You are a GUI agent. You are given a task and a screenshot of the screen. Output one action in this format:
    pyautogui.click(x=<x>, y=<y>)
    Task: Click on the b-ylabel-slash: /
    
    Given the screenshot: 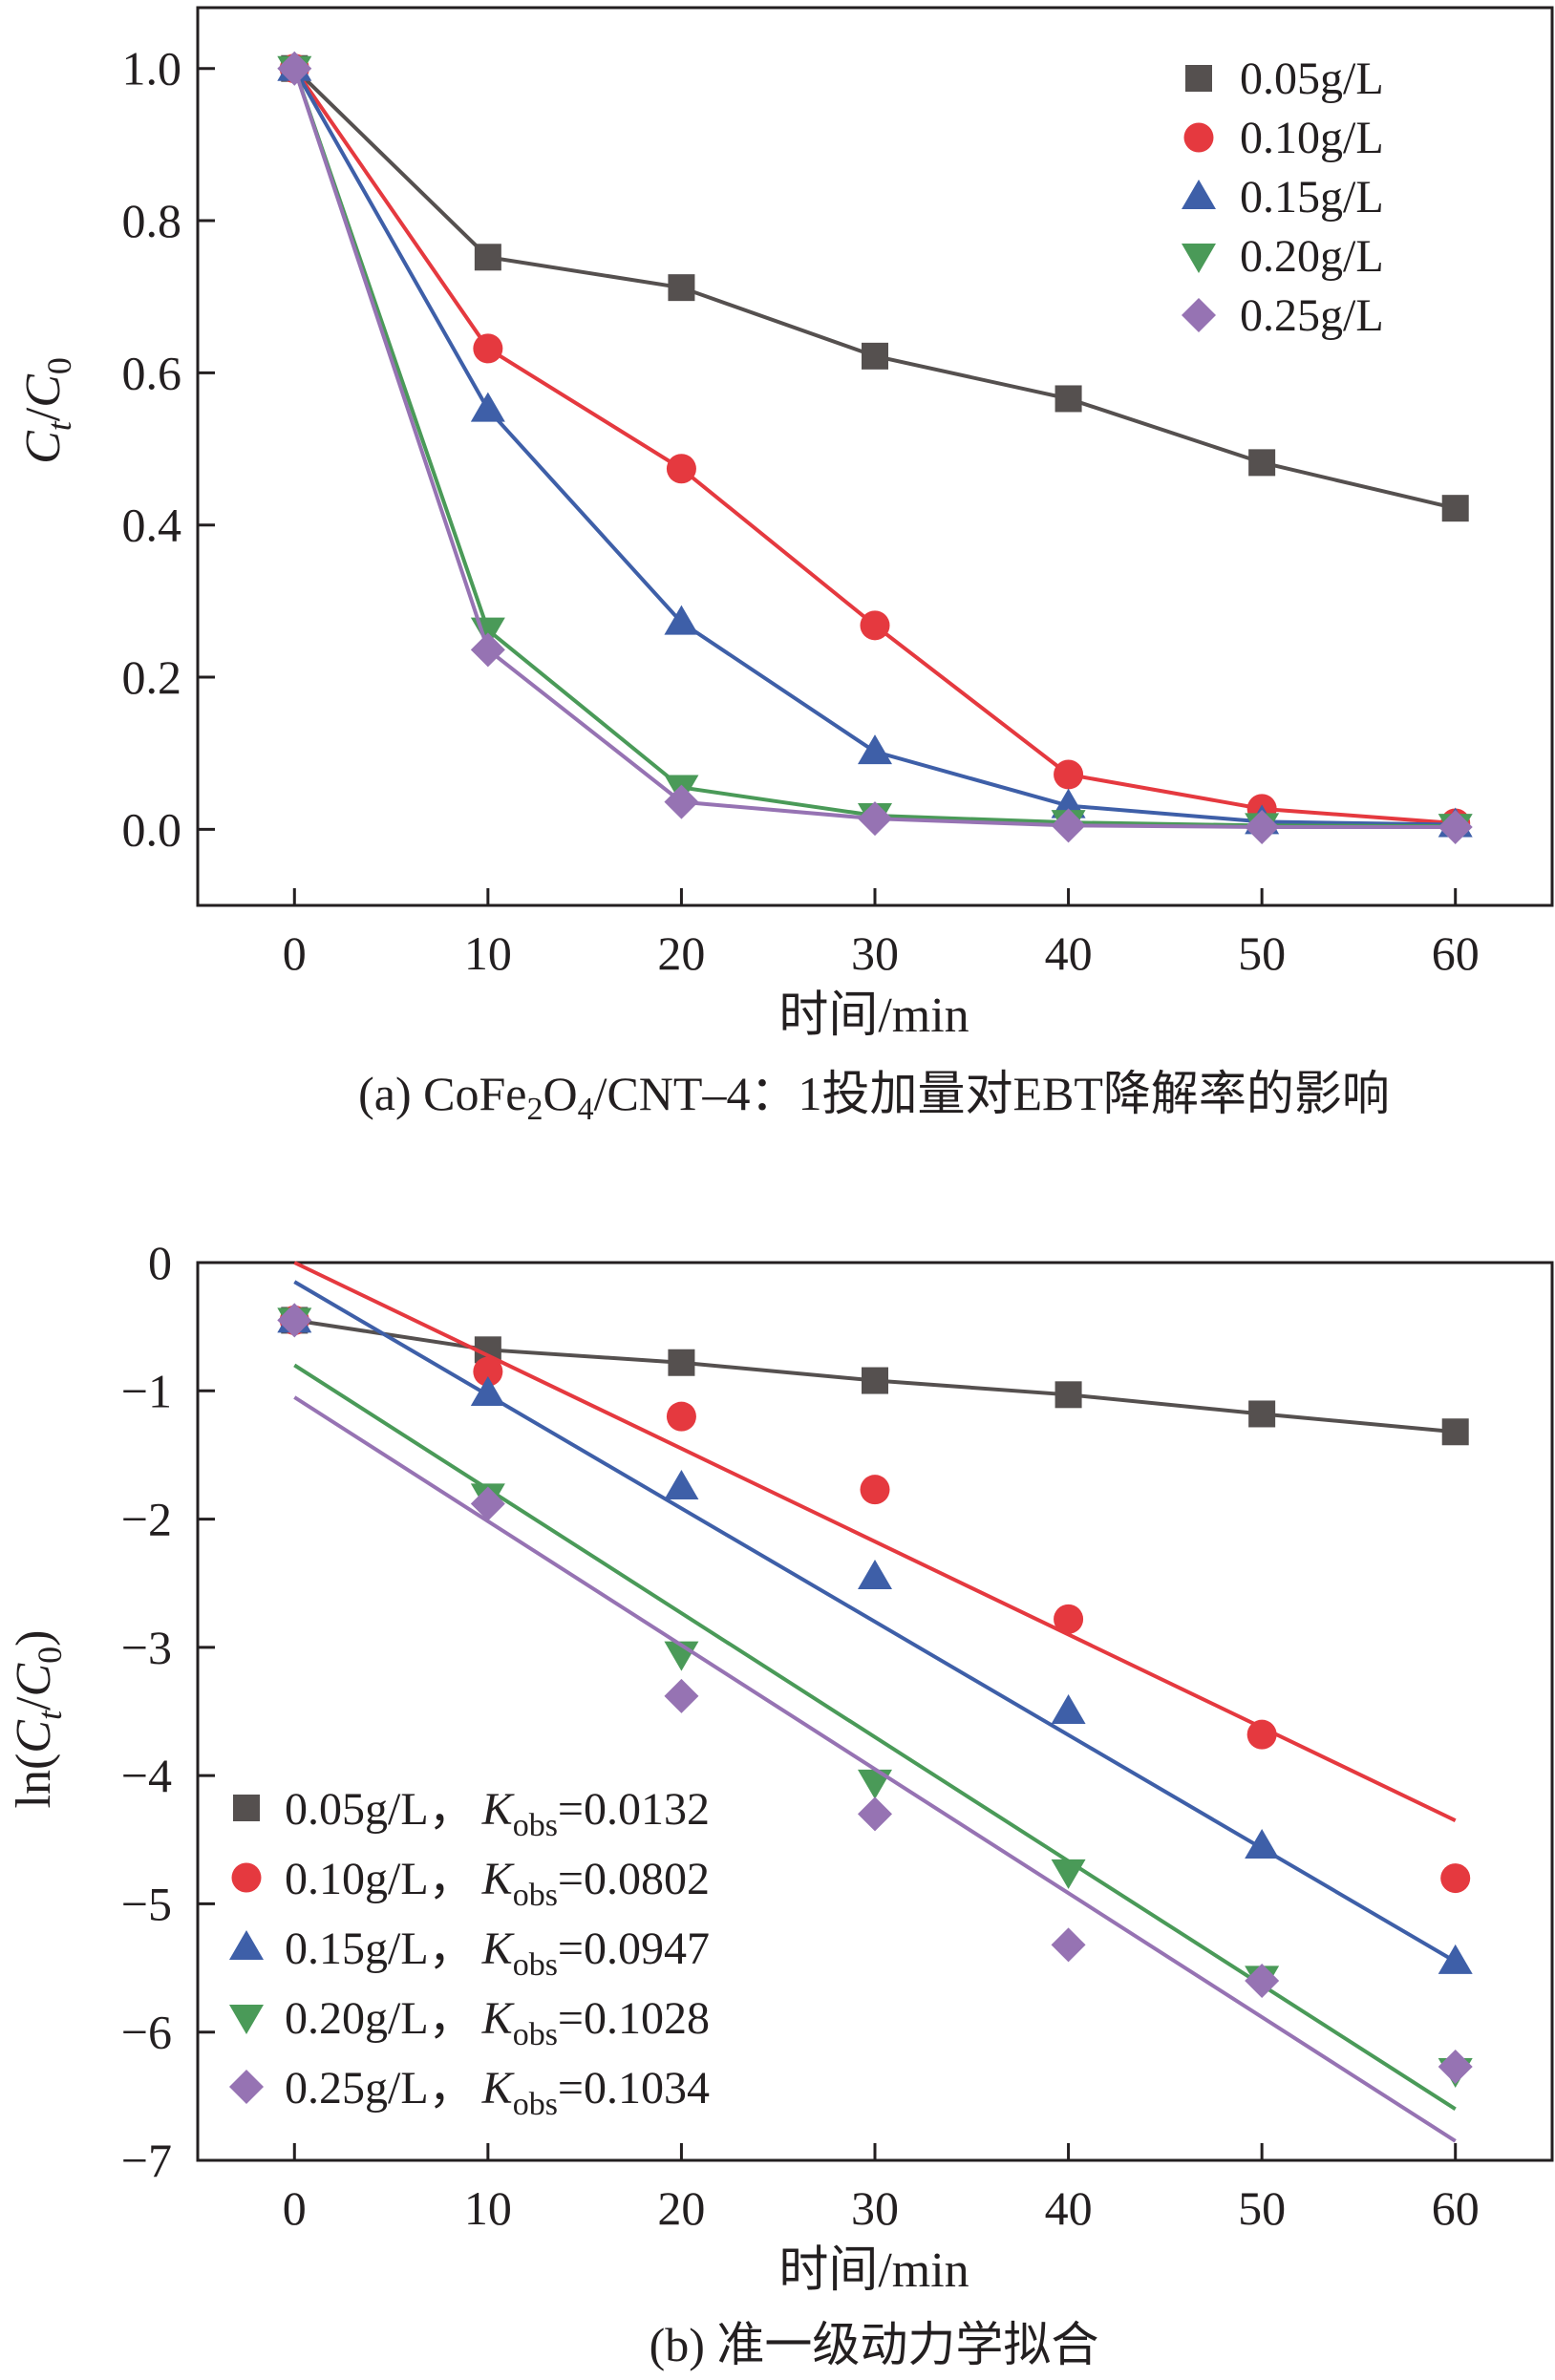 What is the action you would take?
    pyautogui.click(x=34, y=1703)
    